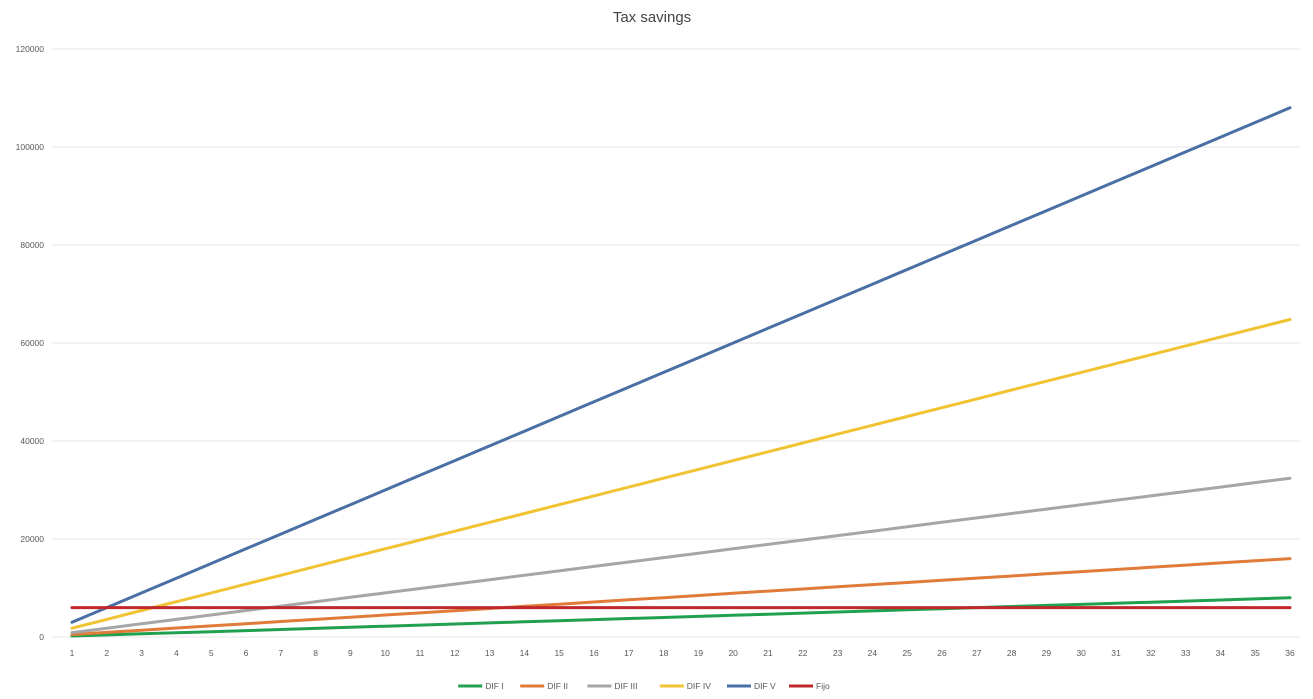 Image resolution: width=1313 pixels, height=699 pixels. What do you see at coordinates (106, 653) in the screenshot?
I see `x-tick-label: 2` at bounding box center [106, 653].